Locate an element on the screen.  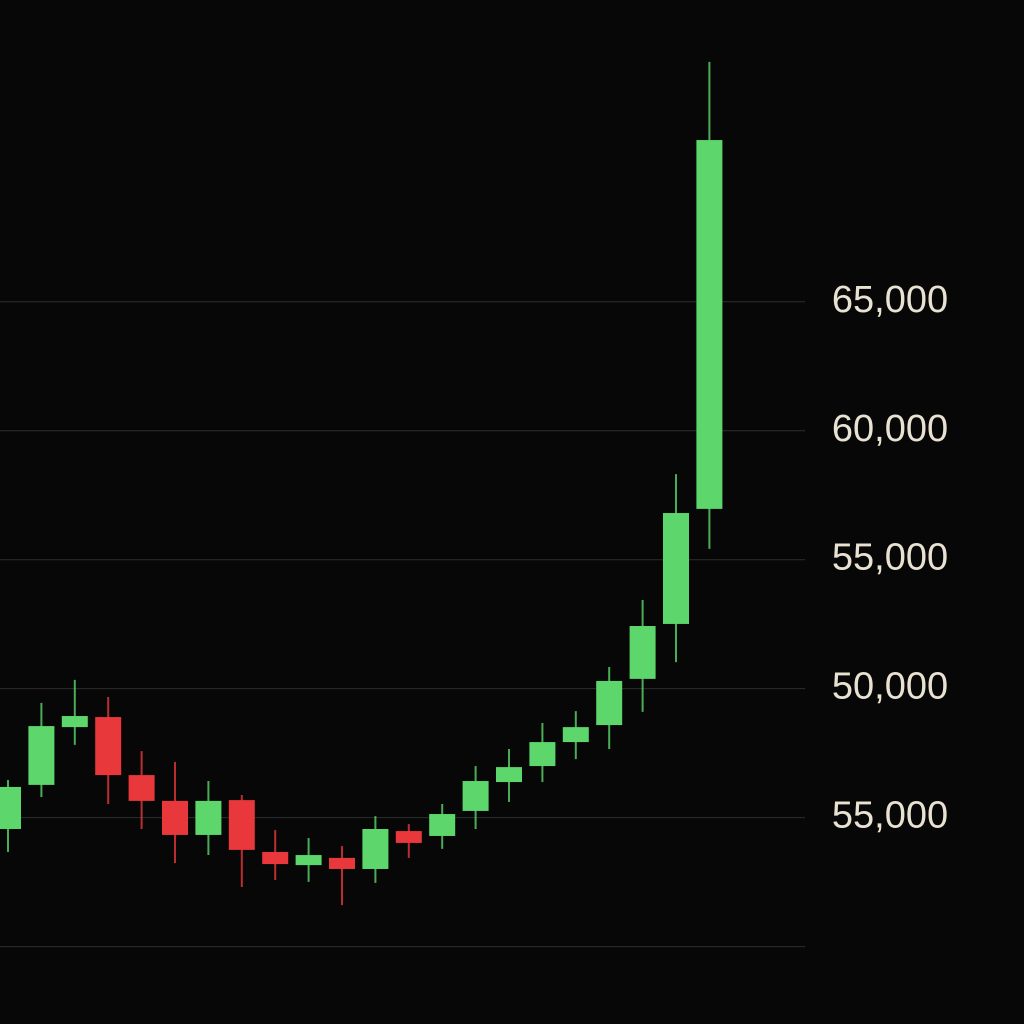
y-tick-label: 65,000 is located at coordinates (890, 300).